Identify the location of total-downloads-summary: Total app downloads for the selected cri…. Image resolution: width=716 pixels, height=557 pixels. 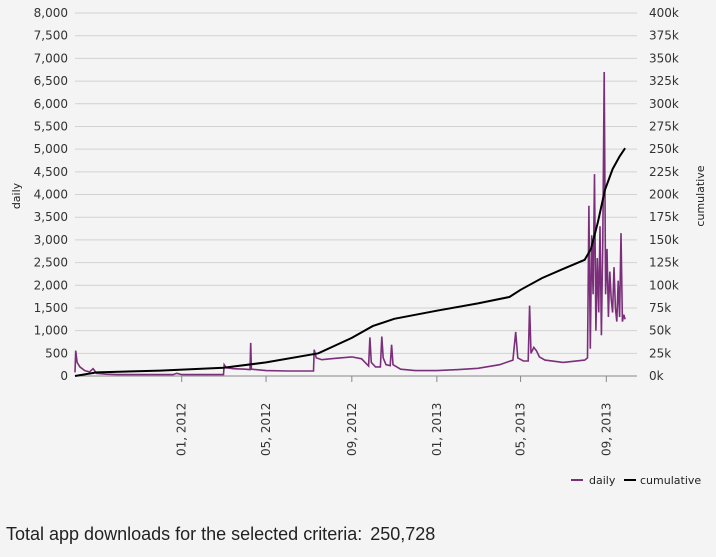
(220, 534).